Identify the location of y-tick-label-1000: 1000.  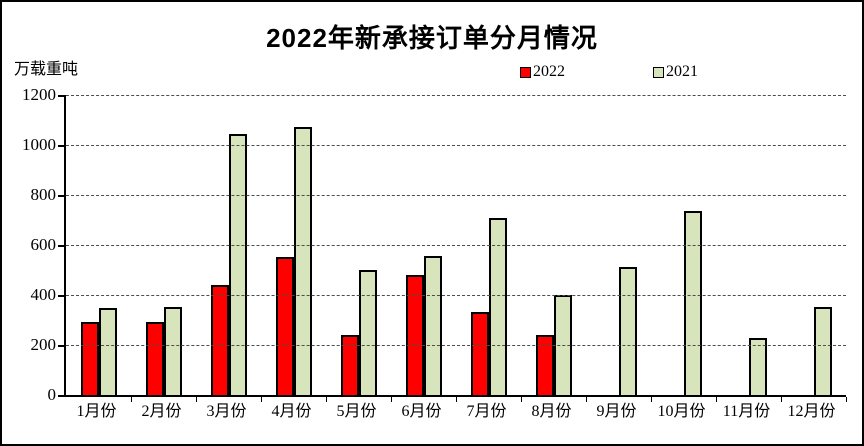
(39, 144).